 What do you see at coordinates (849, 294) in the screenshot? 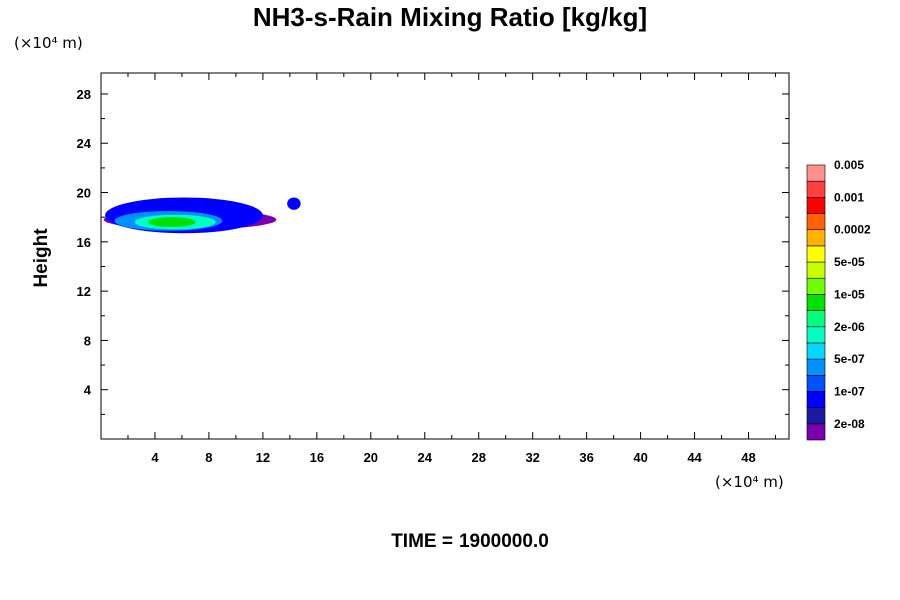
I see `colorbar-label: 1e-05` at bounding box center [849, 294].